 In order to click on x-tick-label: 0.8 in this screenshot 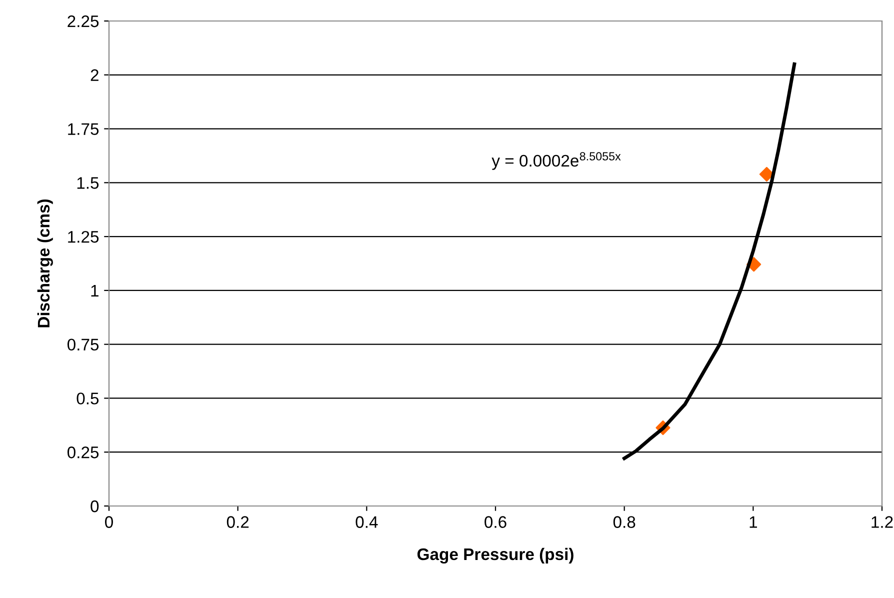, I will do `click(624, 522)`.